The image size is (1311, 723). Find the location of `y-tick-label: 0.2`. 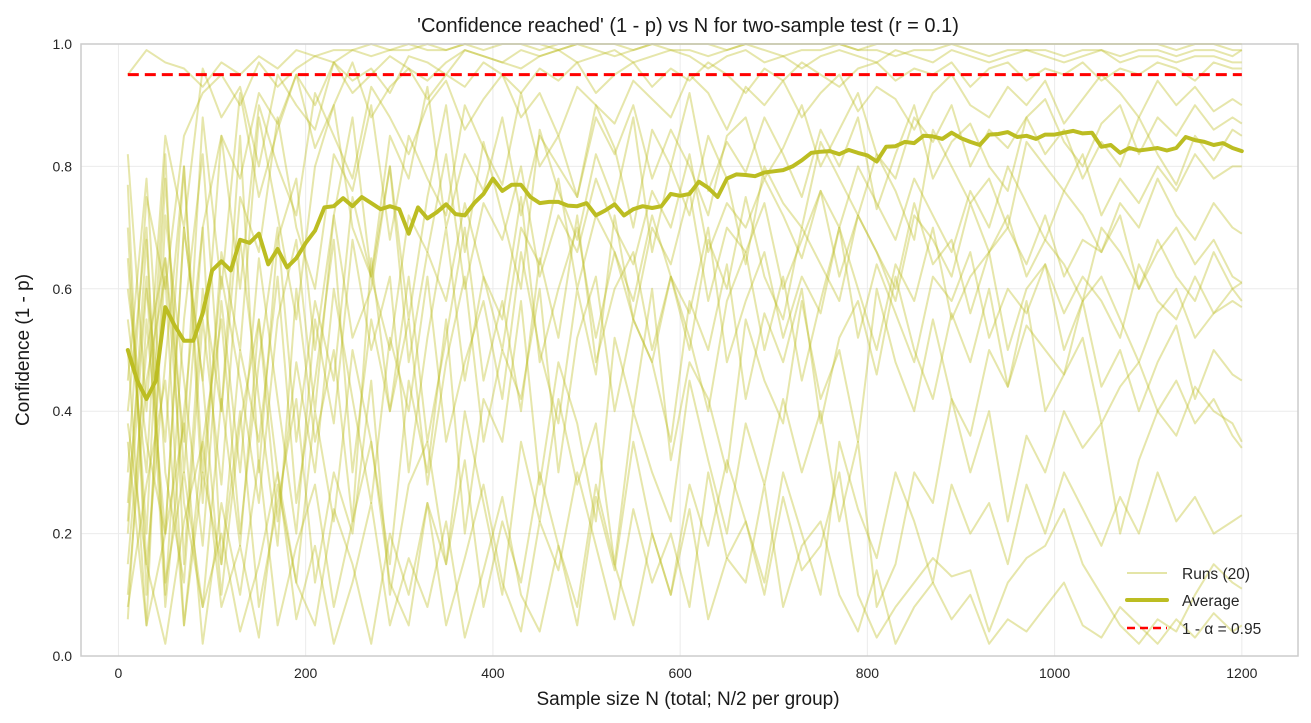

y-tick-label: 0.2 is located at coordinates (63, 534).